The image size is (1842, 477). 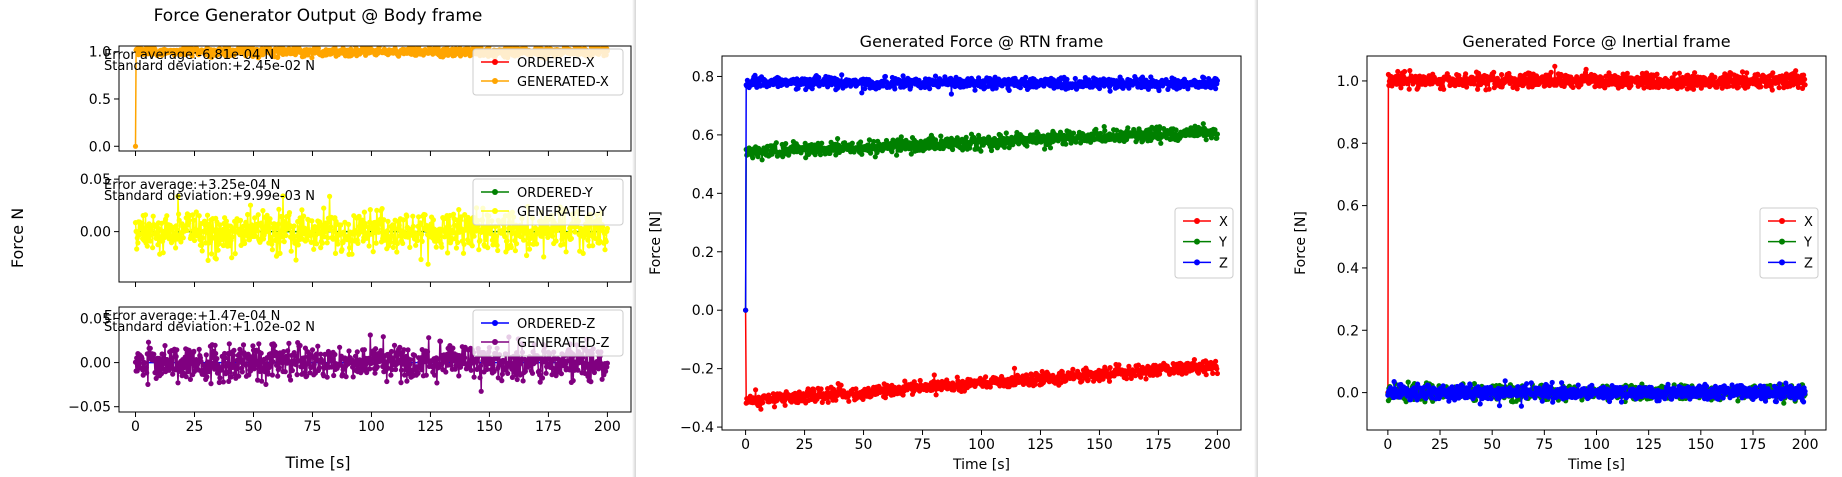 I want to click on y-tick-label: 0.2, so click(x=1348, y=331).